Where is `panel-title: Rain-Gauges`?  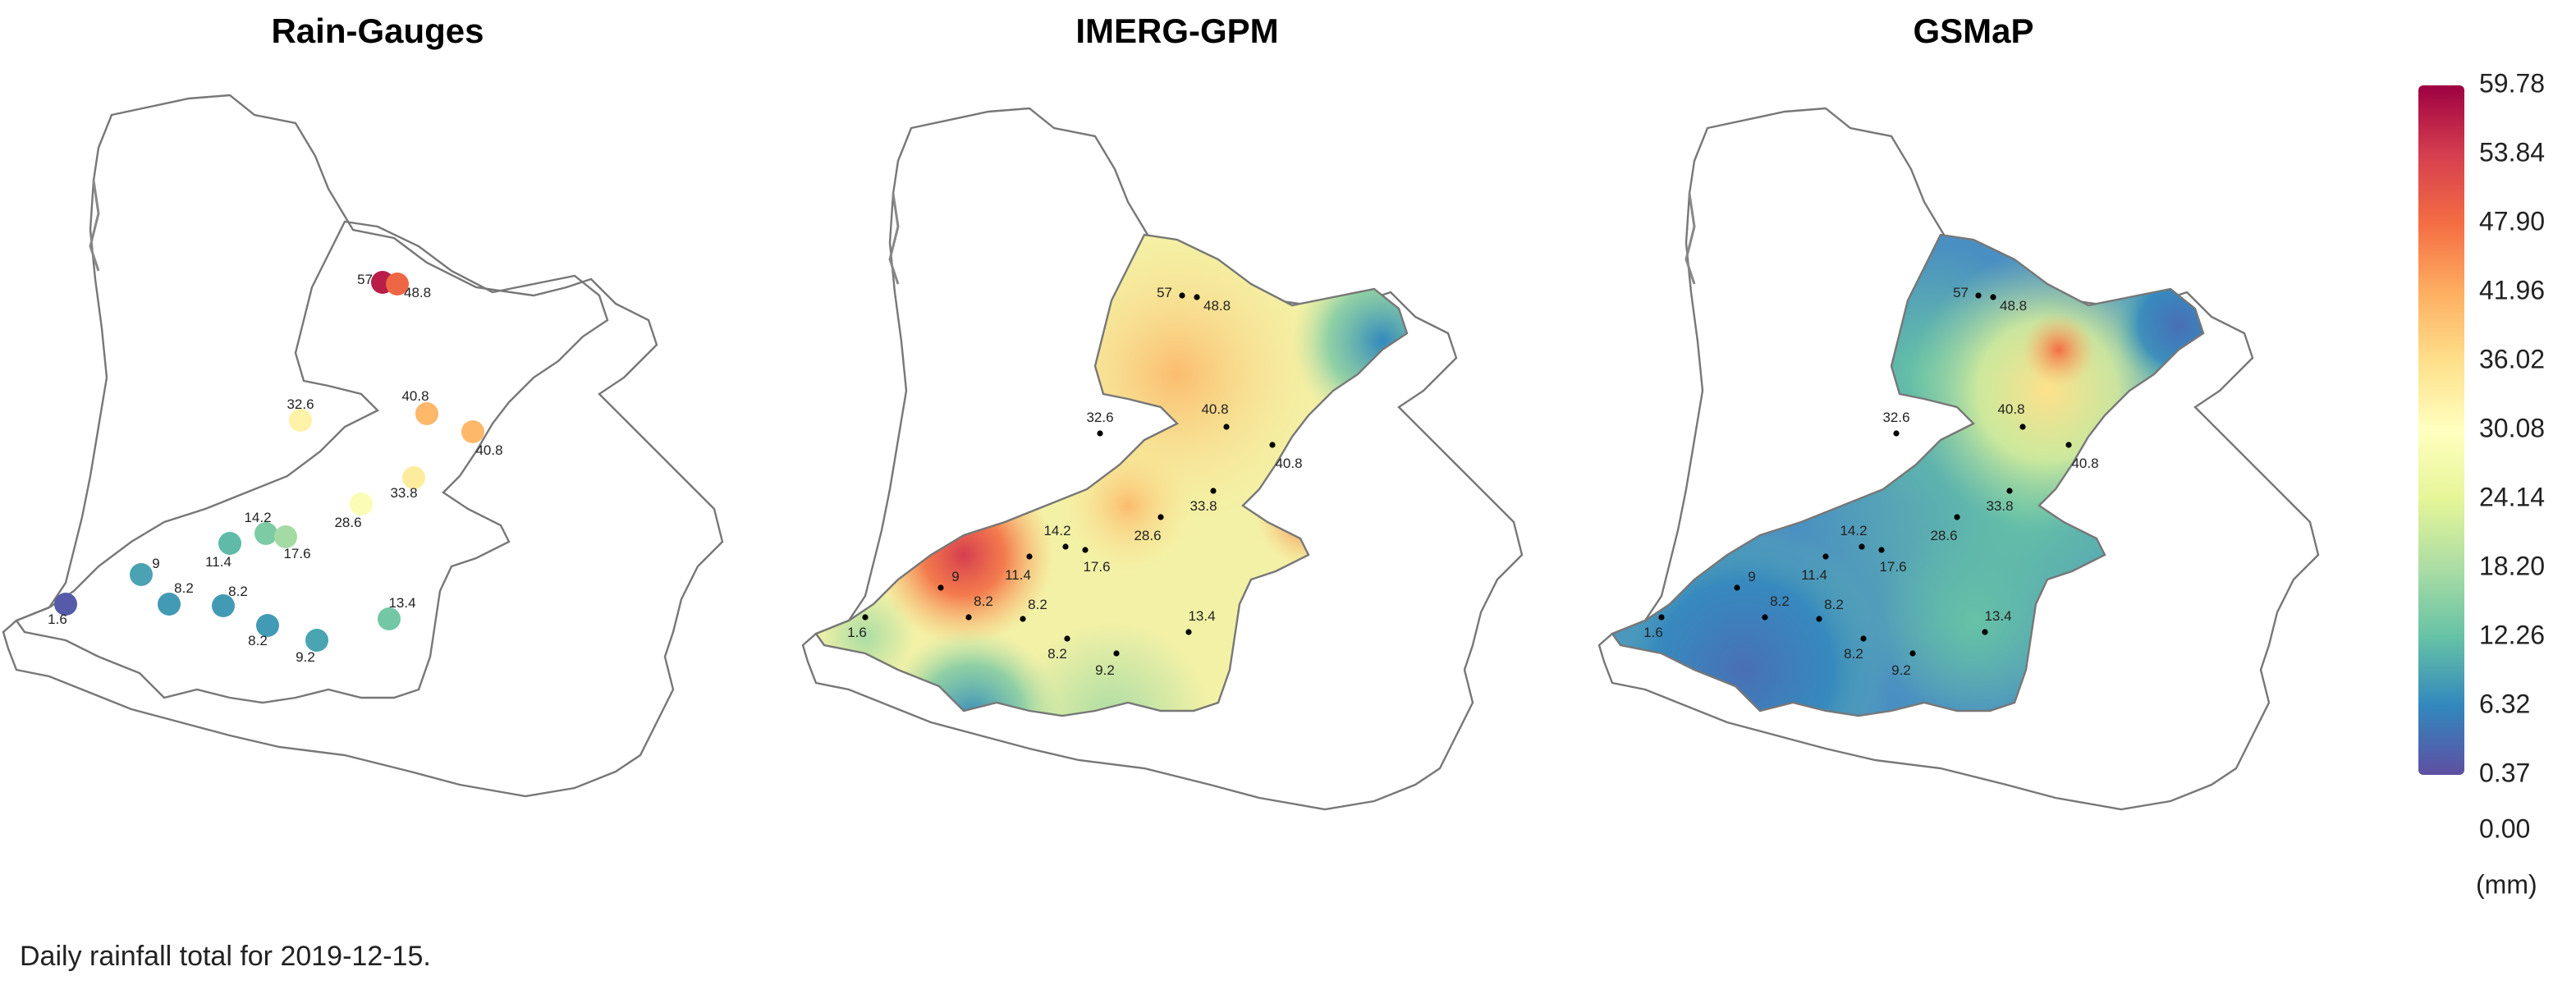
panel-title: Rain-Gauges is located at coordinates (377, 30).